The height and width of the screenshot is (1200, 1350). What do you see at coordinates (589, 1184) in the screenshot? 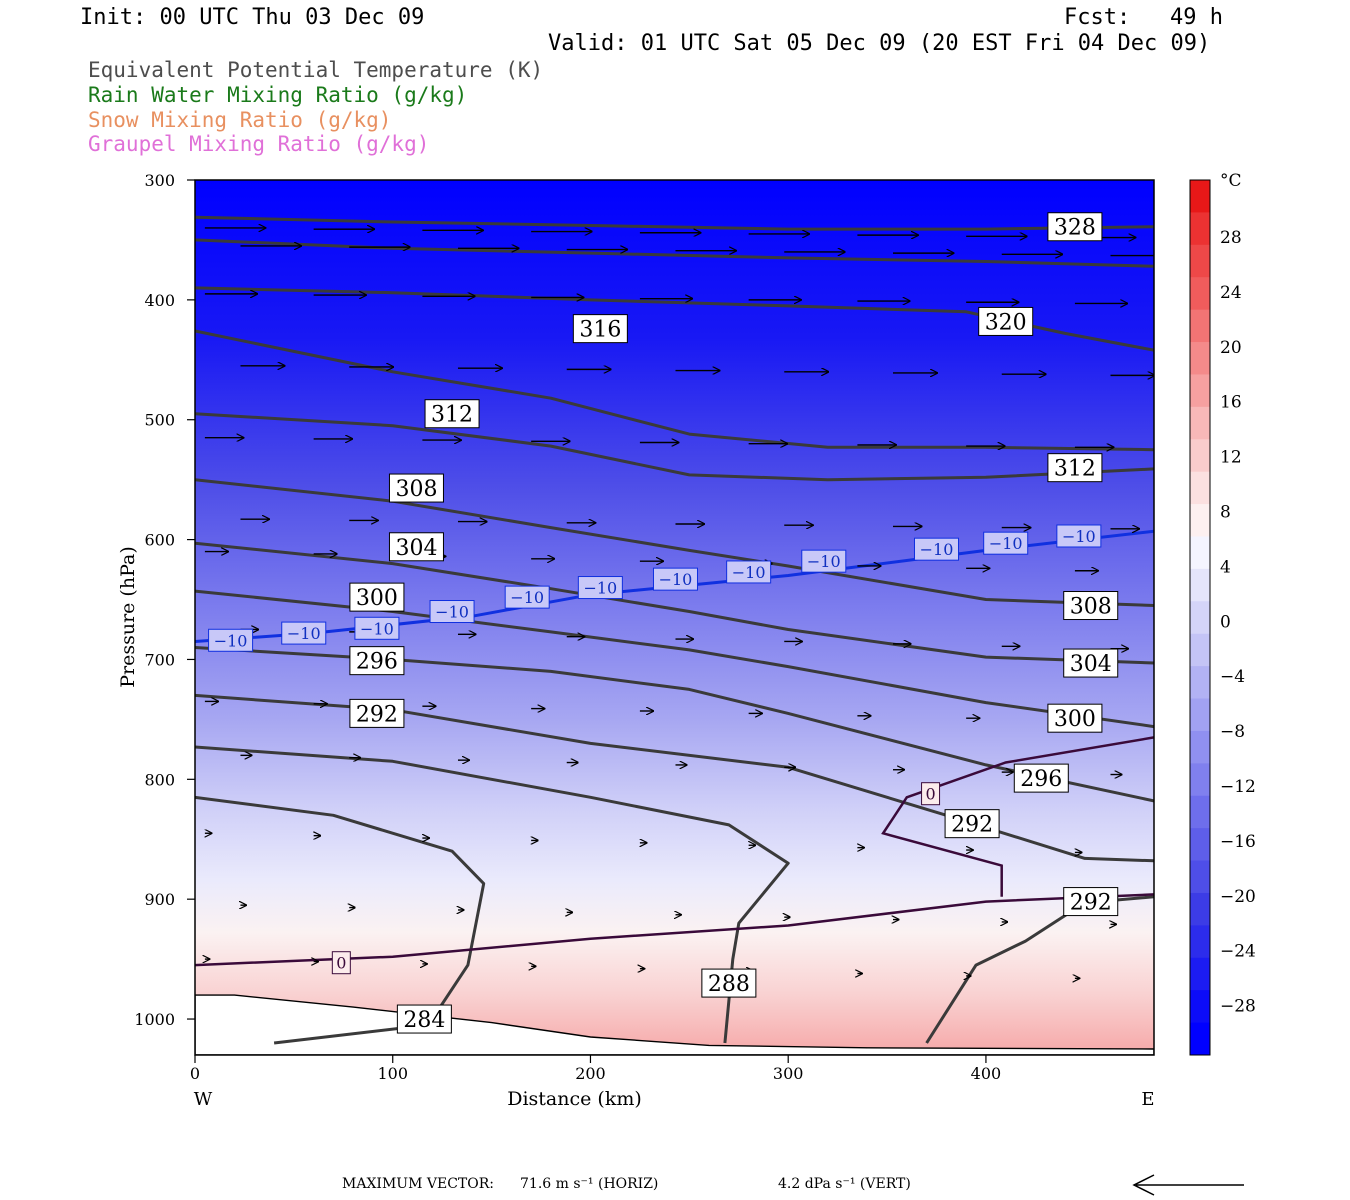
I see `max-vector-horiz: 71.6 m s⁻¹ (HORIZ)` at bounding box center [589, 1184].